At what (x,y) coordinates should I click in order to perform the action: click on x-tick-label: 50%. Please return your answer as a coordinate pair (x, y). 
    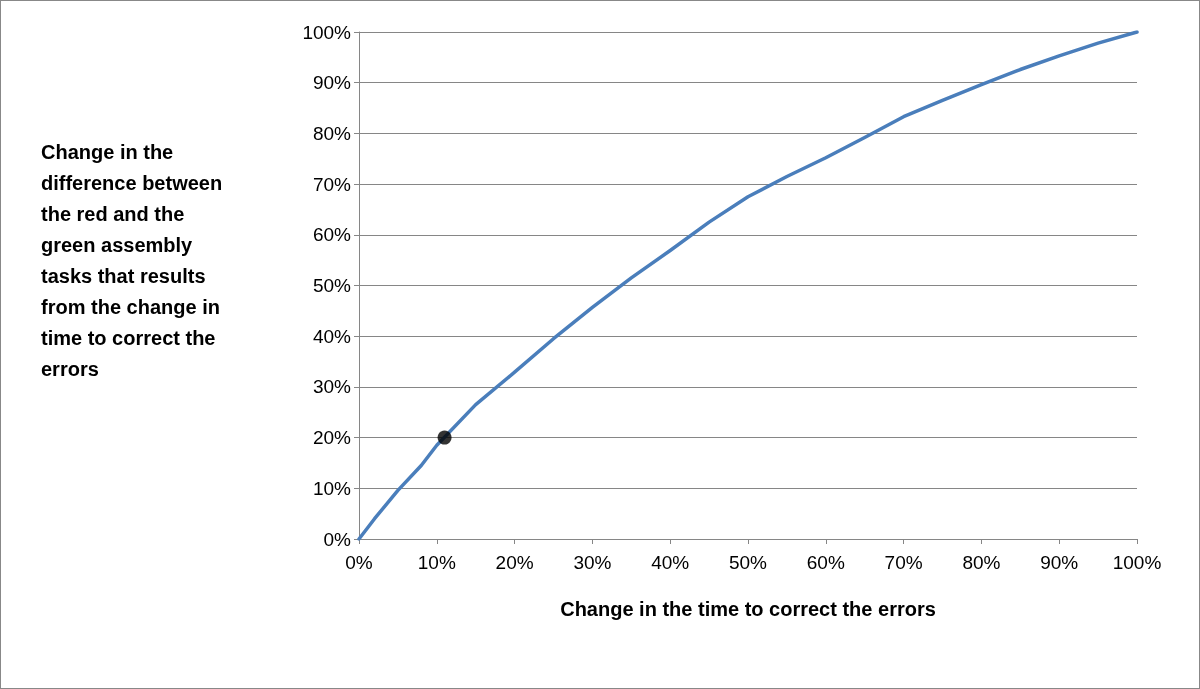
    Looking at the image, I should click on (748, 562).